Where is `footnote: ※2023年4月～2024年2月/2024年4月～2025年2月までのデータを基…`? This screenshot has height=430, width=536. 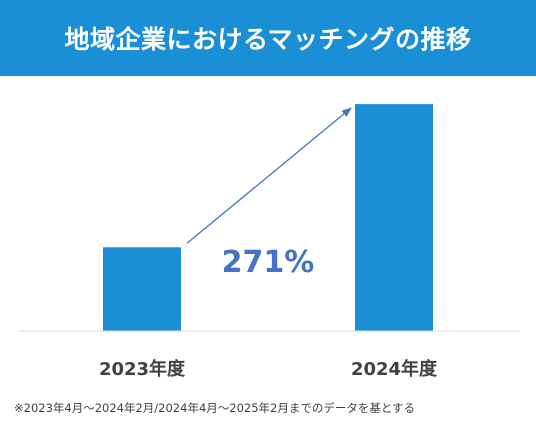
footnote: ※2023年4月～2024年2月/2024年4月～2025年2月までのデータを基… is located at coordinates (214, 408).